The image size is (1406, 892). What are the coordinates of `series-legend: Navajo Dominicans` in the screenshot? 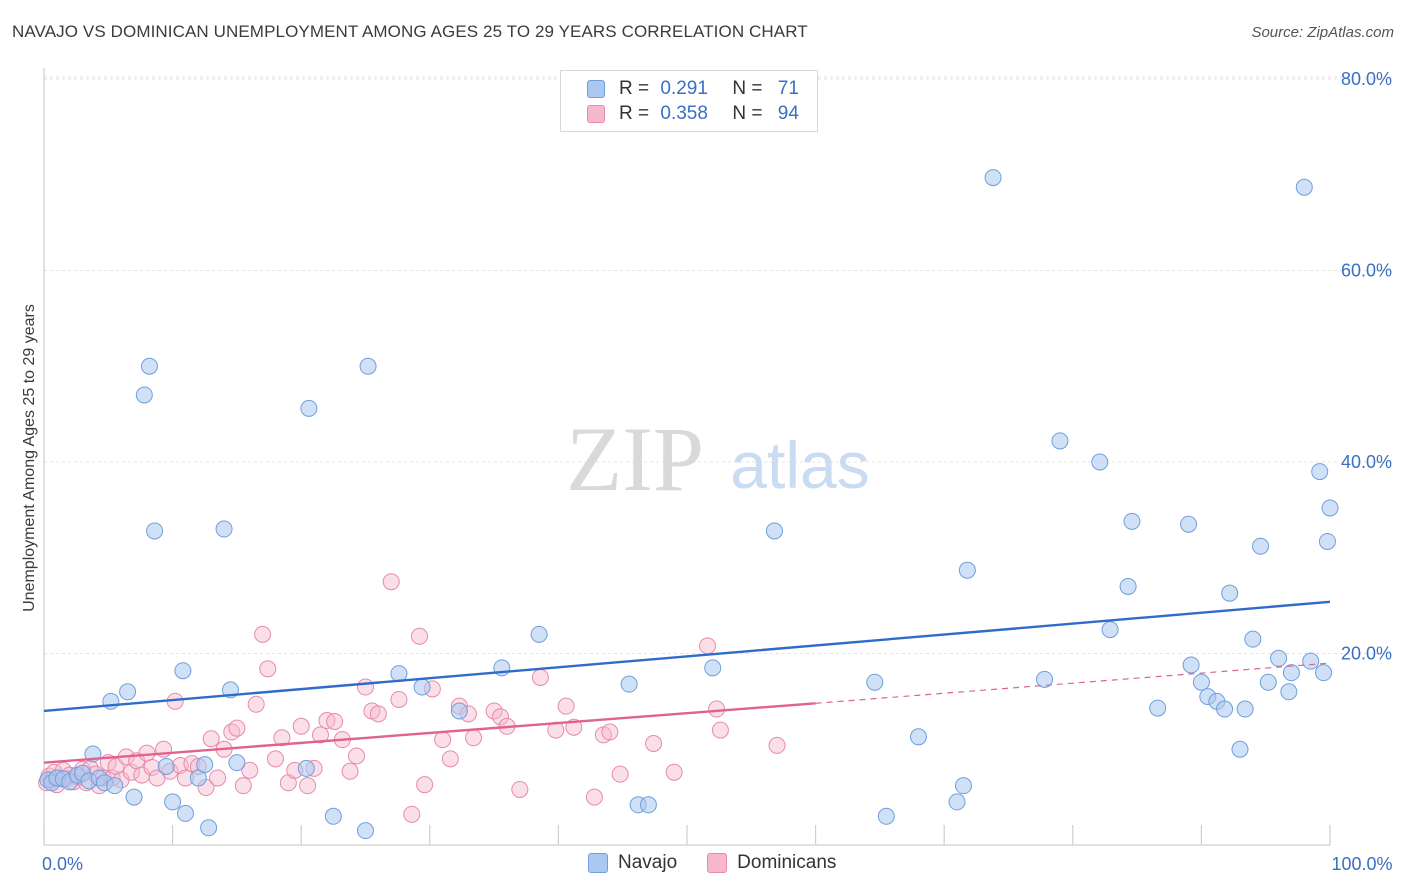 It's located at (727, 863).